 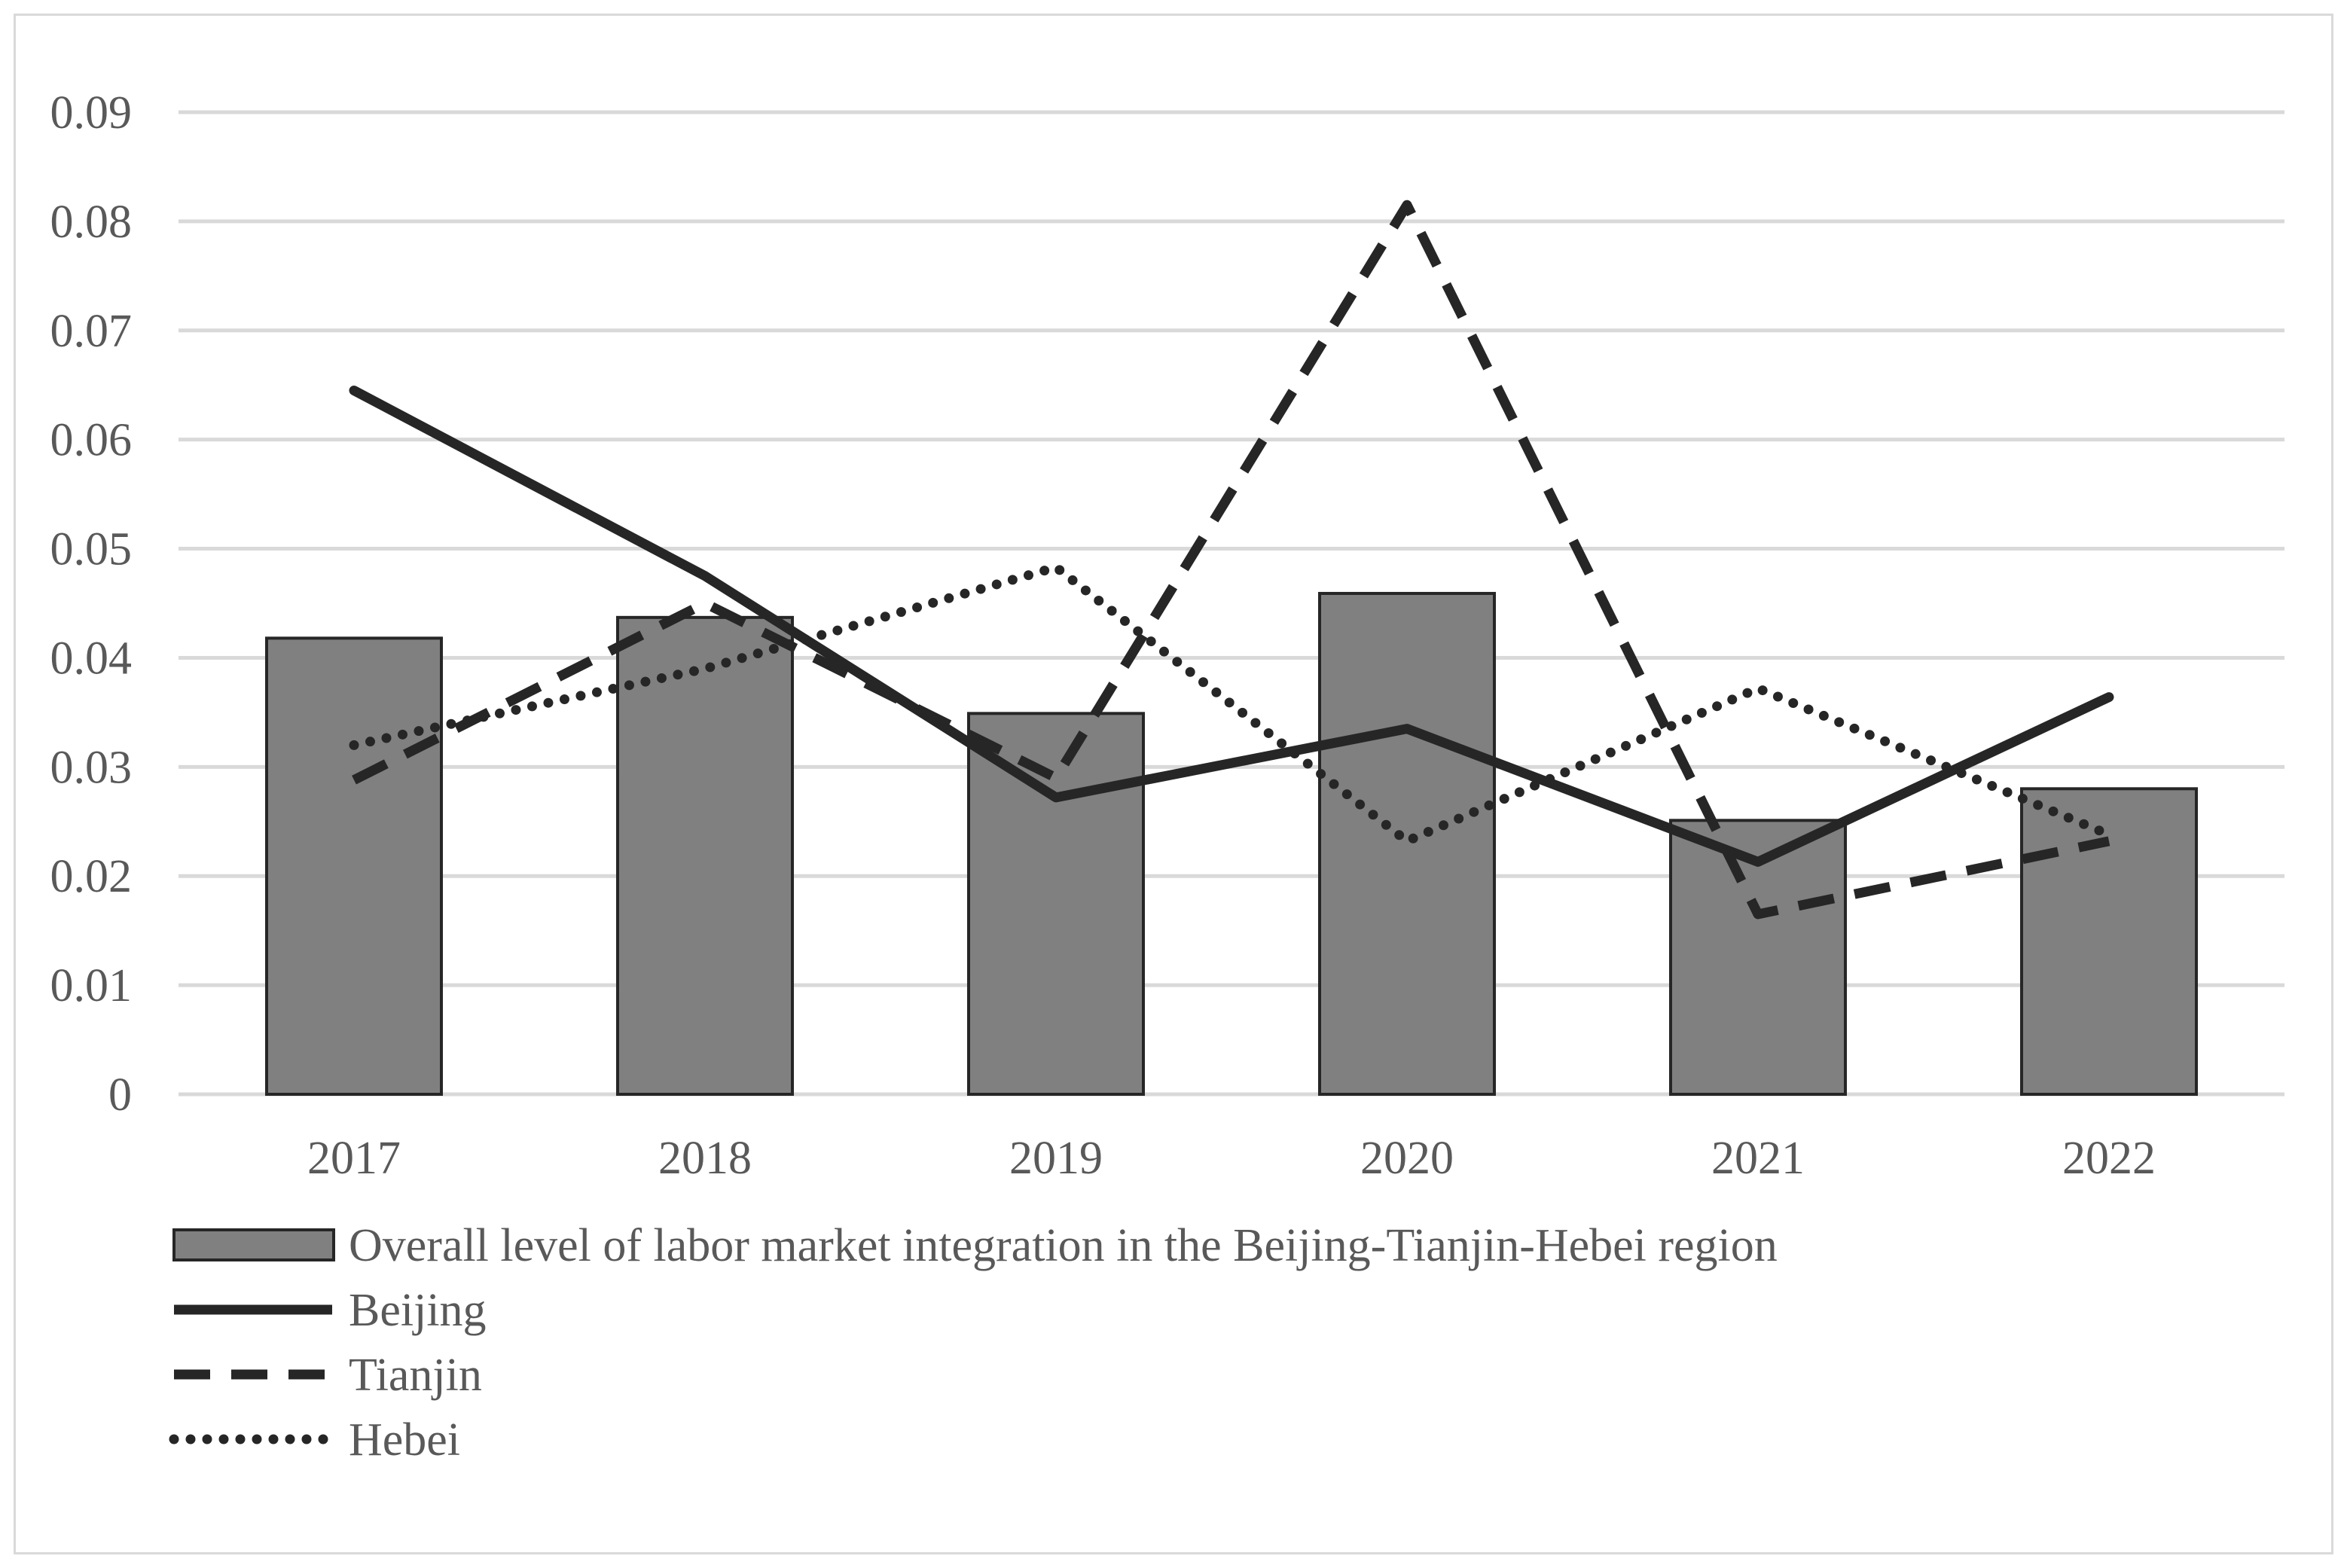 What do you see at coordinates (354, 1158) in the screenshot?
I see `x-tick-label: 2017` at bounding box center [354, 1158].